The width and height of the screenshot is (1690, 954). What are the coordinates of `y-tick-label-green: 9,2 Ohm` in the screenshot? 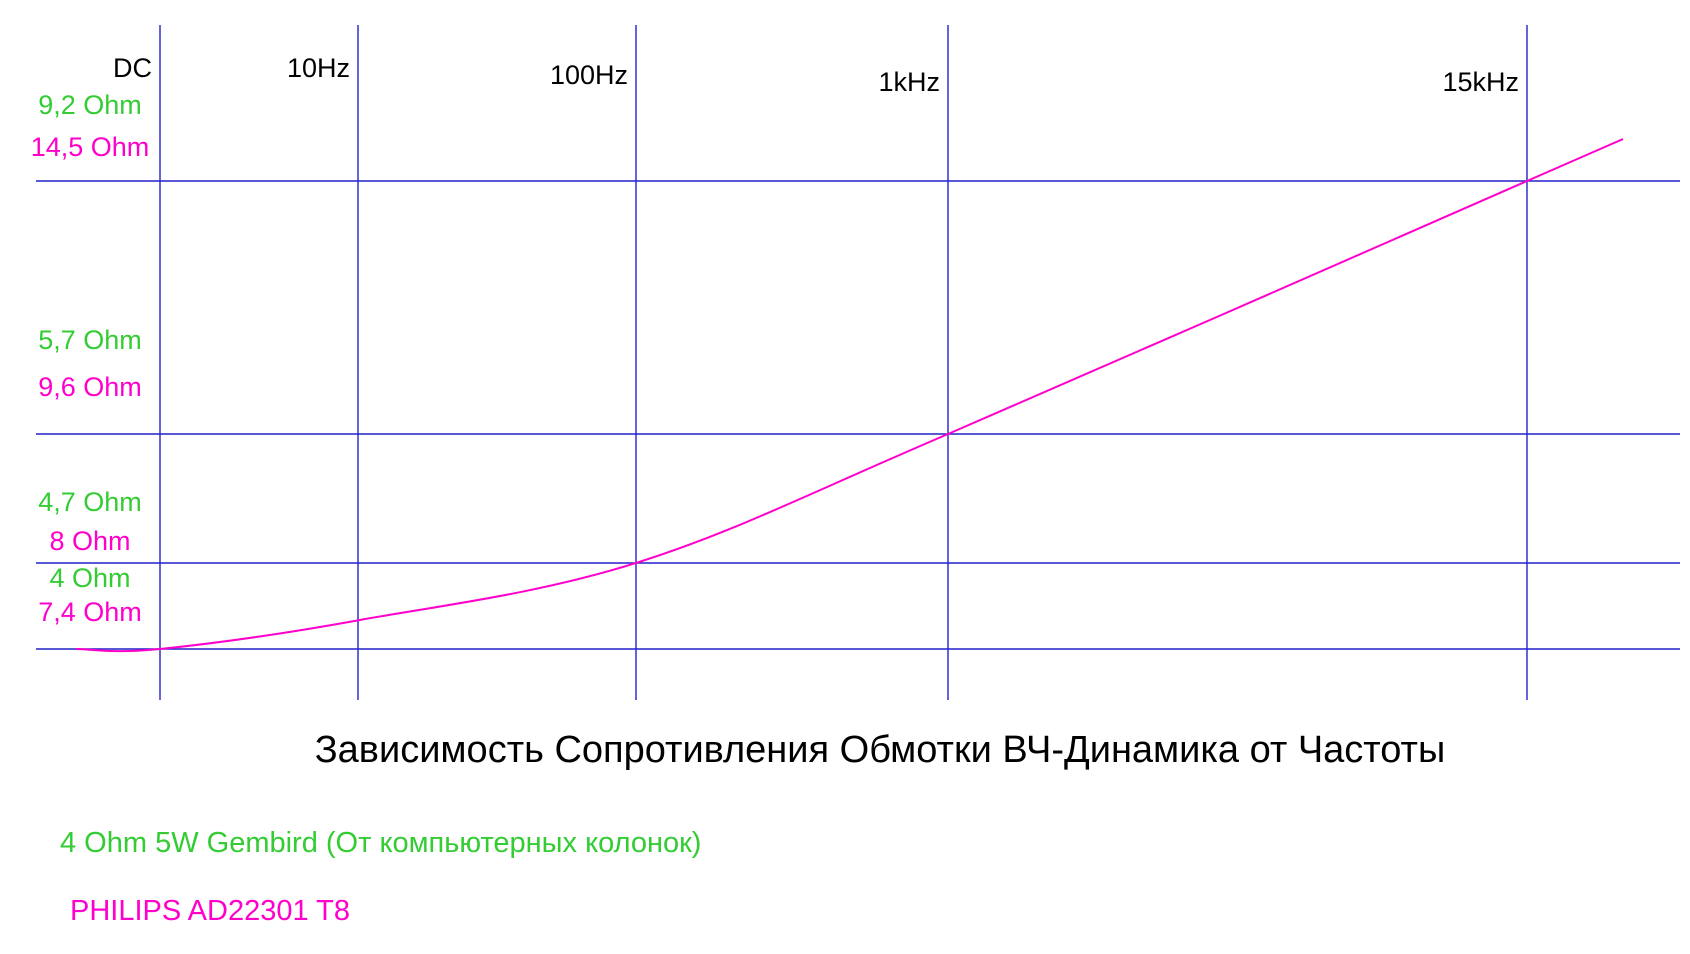 It's located at (90, 105).